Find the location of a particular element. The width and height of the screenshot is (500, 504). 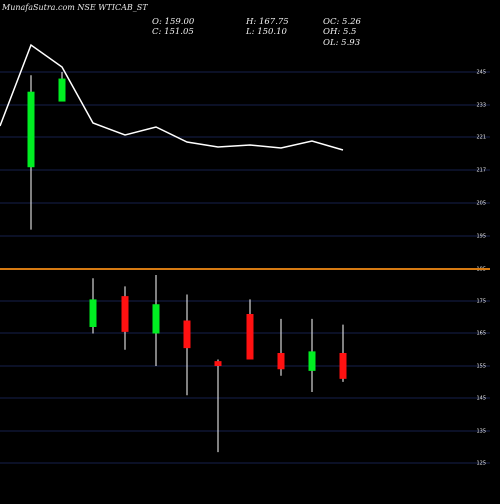

stat-oc: OC: 5.26 is located at coordinates (342, 22).